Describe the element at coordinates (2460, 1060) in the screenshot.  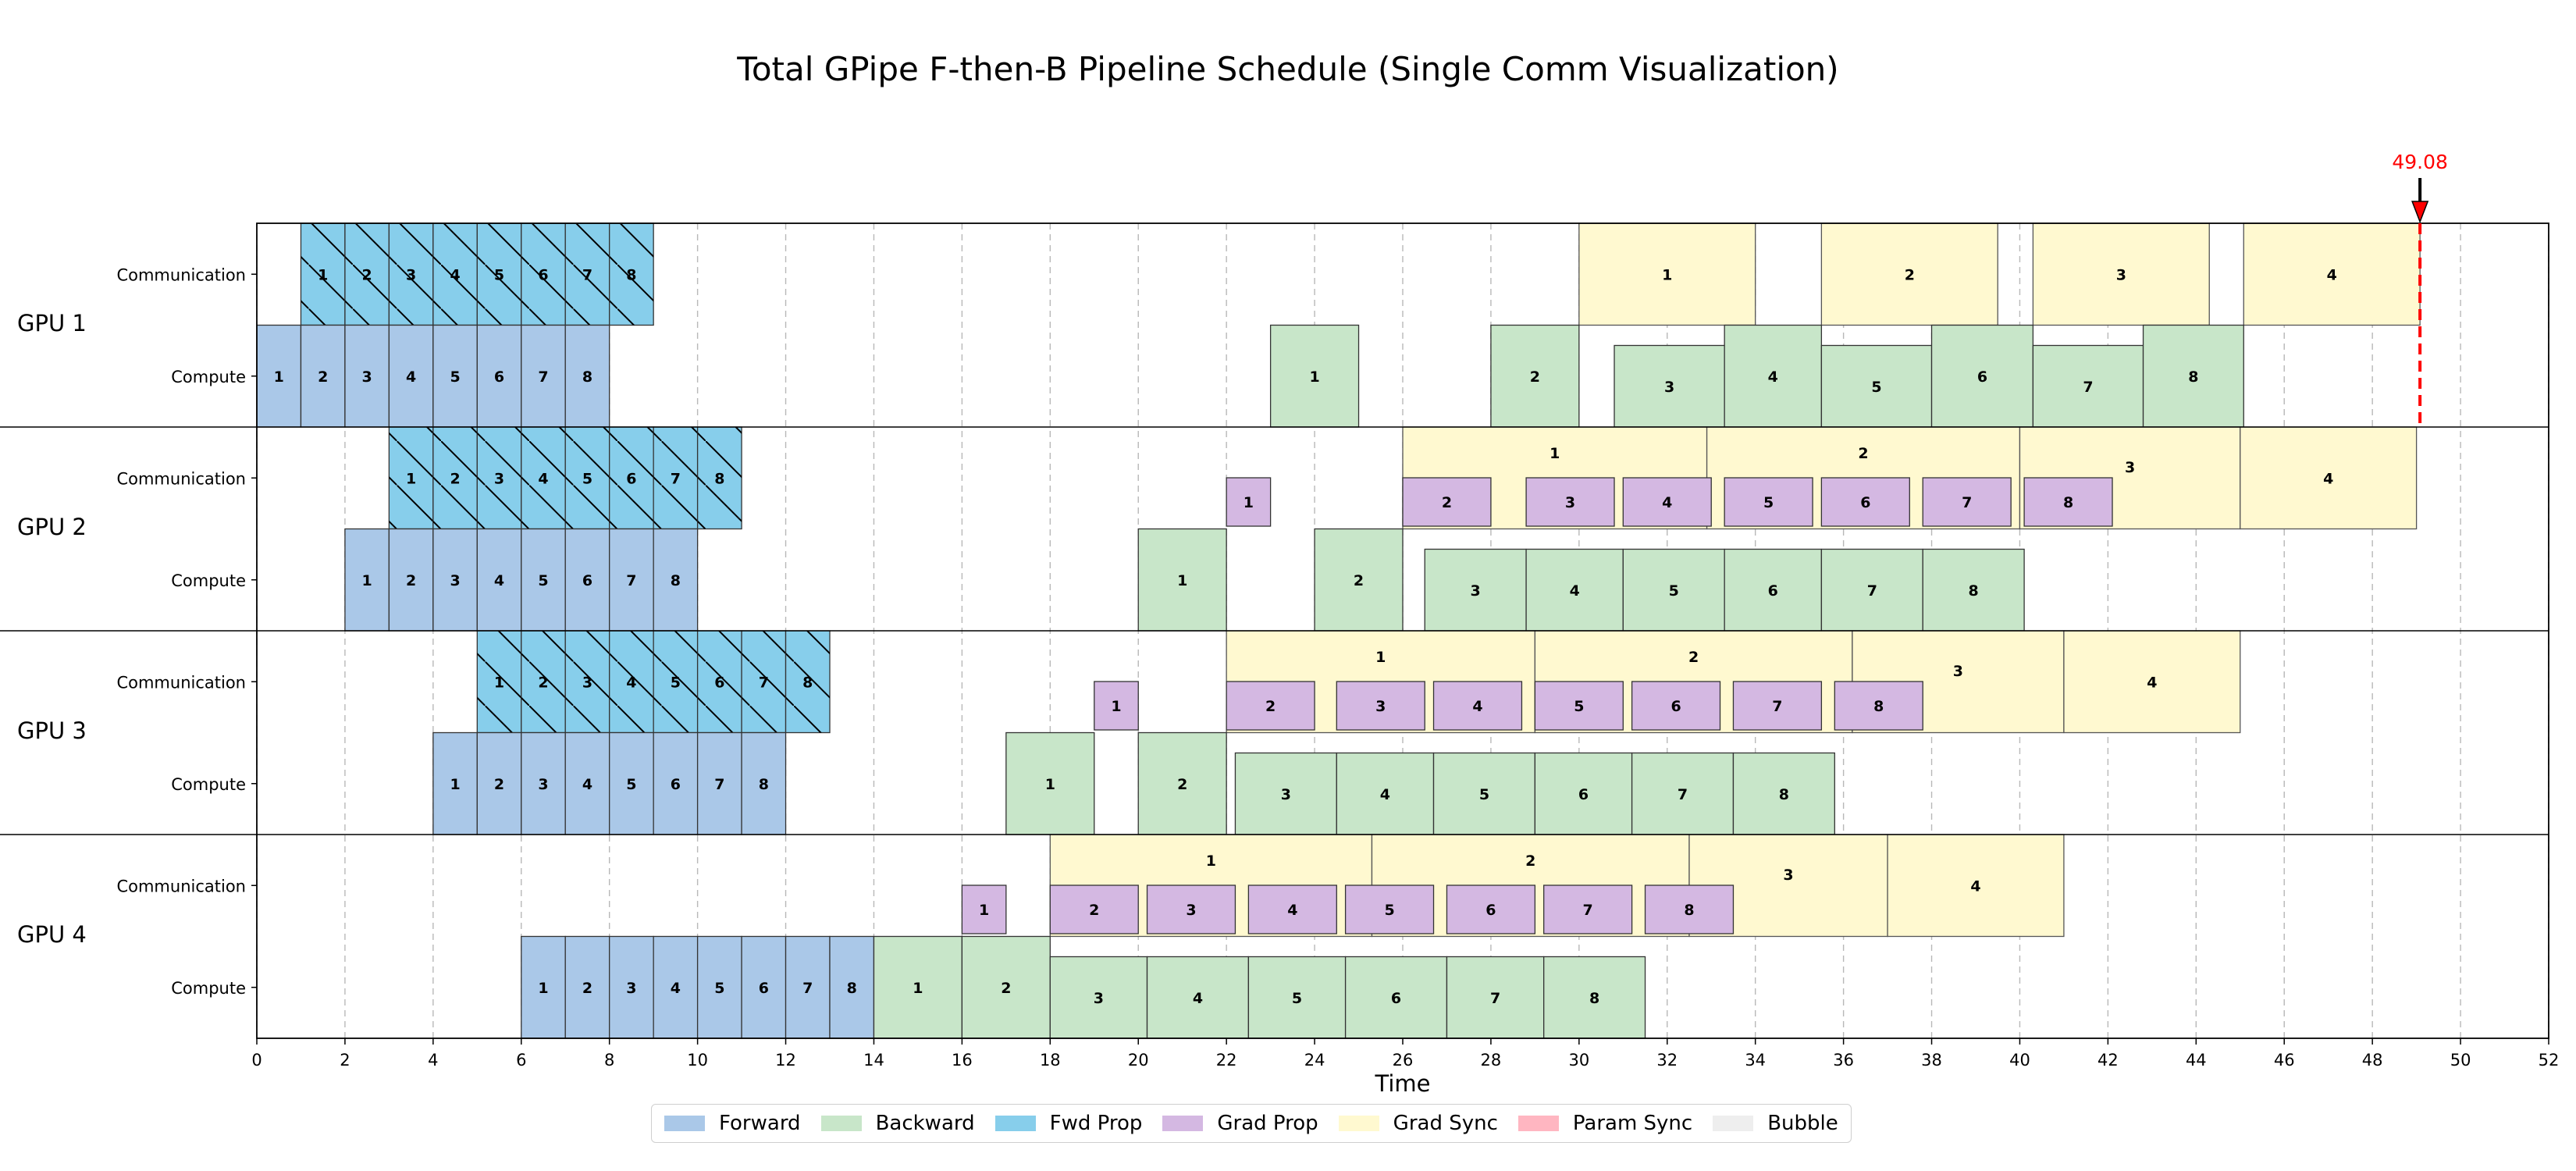
I see `x-tick-label: 50` at that location.